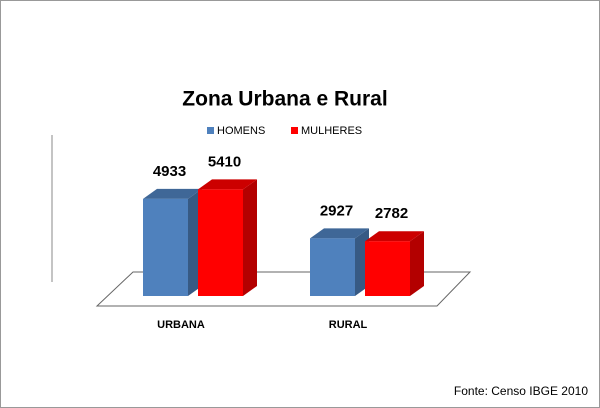 The image size is (600, 408). I want to click on source-note: Fonte: Censo IBGE 2010, so click(521, 391).